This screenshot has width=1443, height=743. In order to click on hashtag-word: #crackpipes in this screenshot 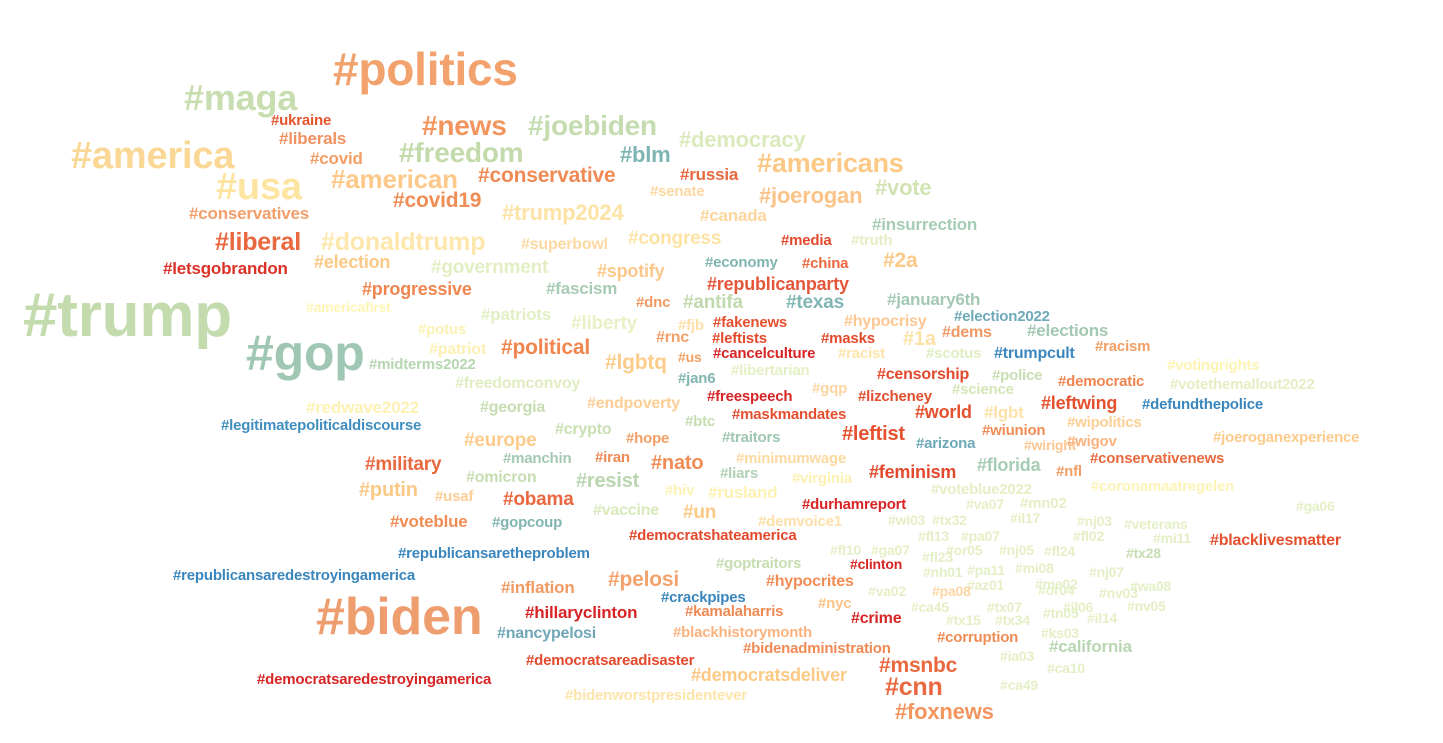, I will do `click(703, 597)`.